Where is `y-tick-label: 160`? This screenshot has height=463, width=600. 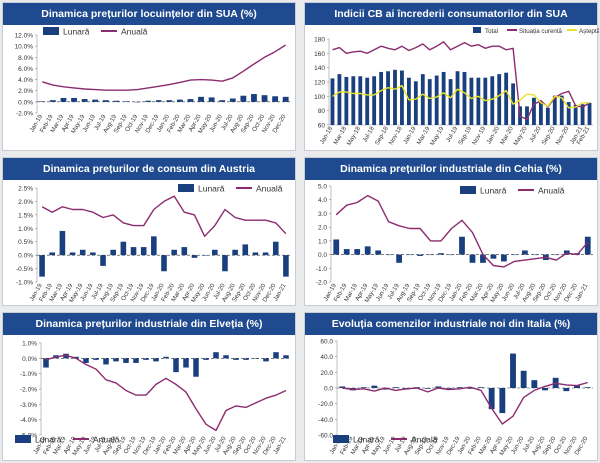
y-tick-label: 160 is located at coordinates (319, 54).